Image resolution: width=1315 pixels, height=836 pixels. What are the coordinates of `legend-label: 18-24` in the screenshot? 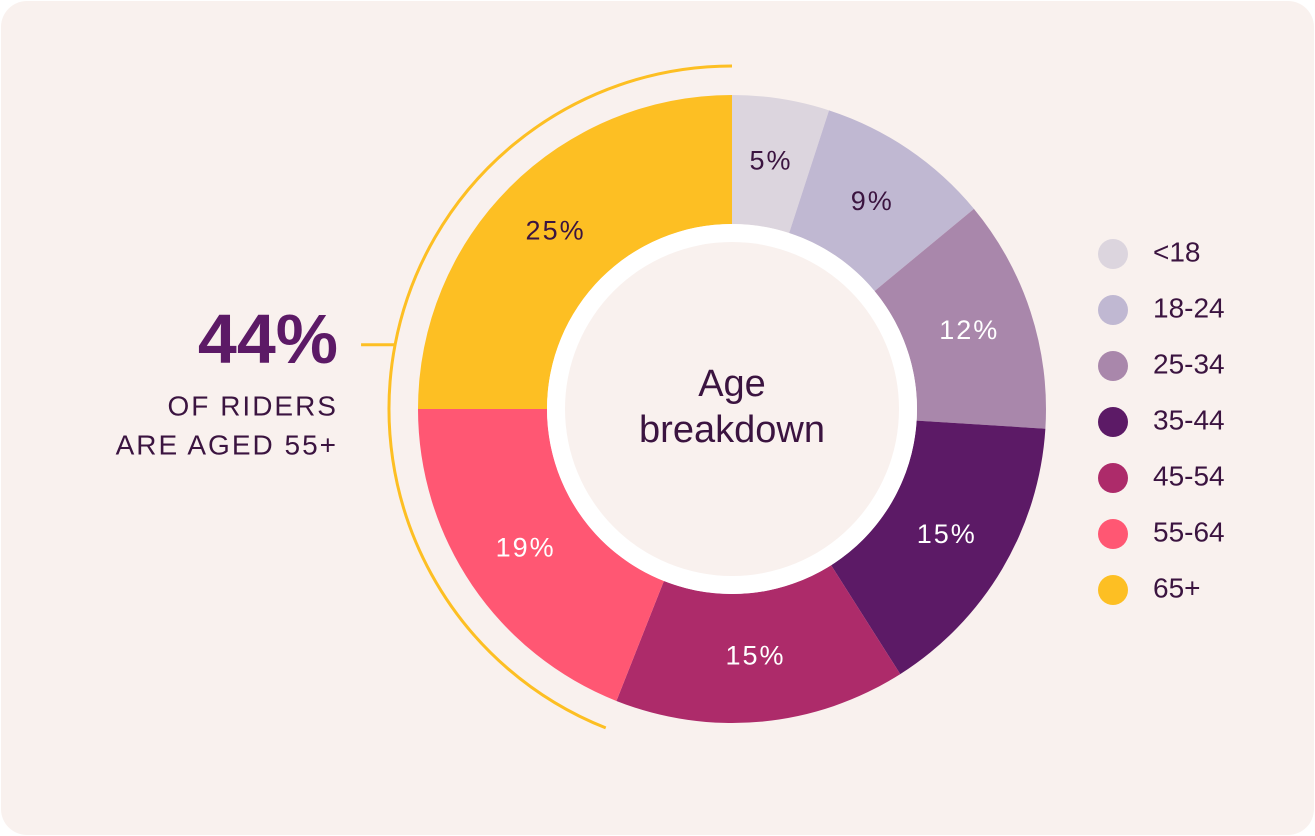 It's located at (1189, 307).